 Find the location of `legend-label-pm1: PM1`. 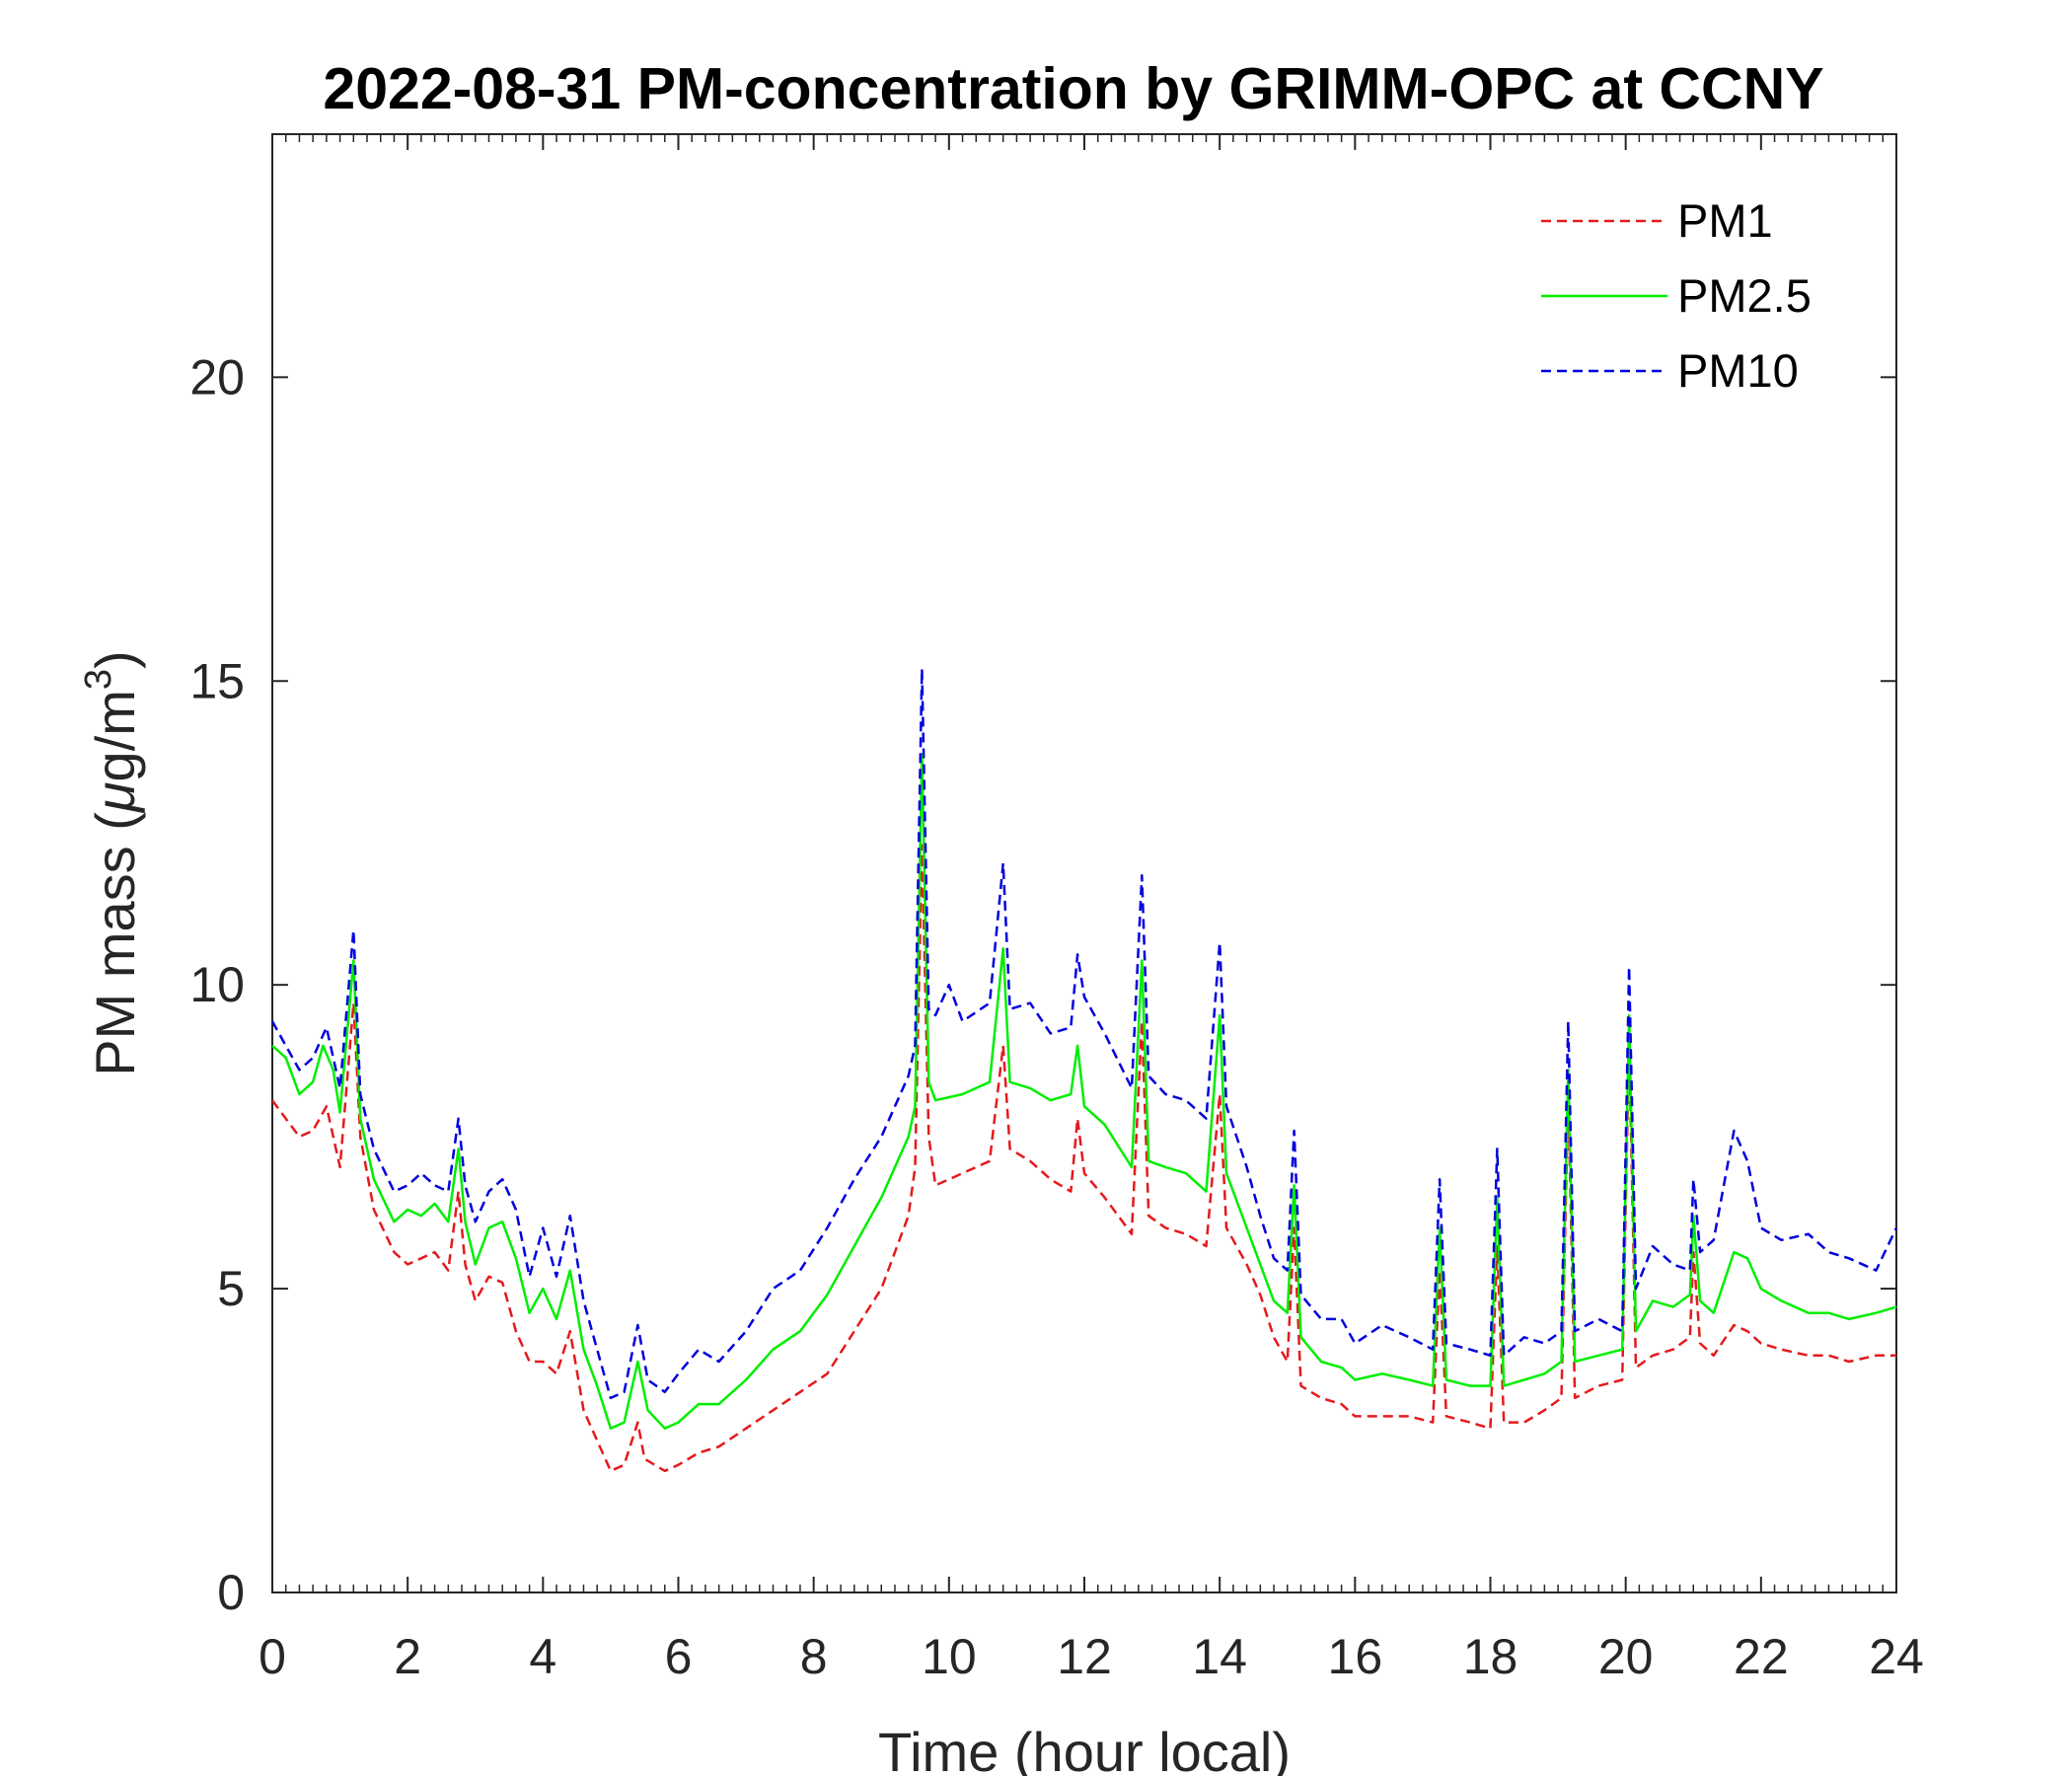

legend-label-pm1: PM1 is located at coordinates (1725, 221).